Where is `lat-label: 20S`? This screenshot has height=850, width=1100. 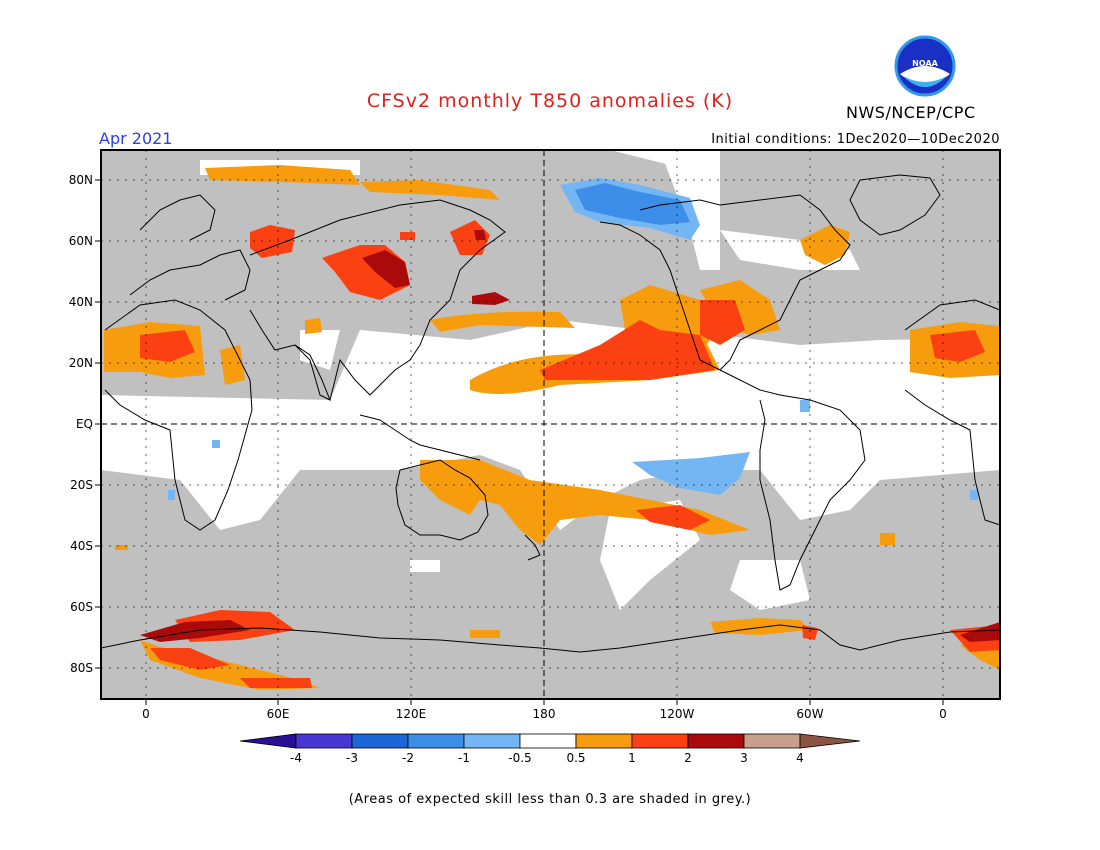
lat-label: 20S is located at coordinates (81, 485).